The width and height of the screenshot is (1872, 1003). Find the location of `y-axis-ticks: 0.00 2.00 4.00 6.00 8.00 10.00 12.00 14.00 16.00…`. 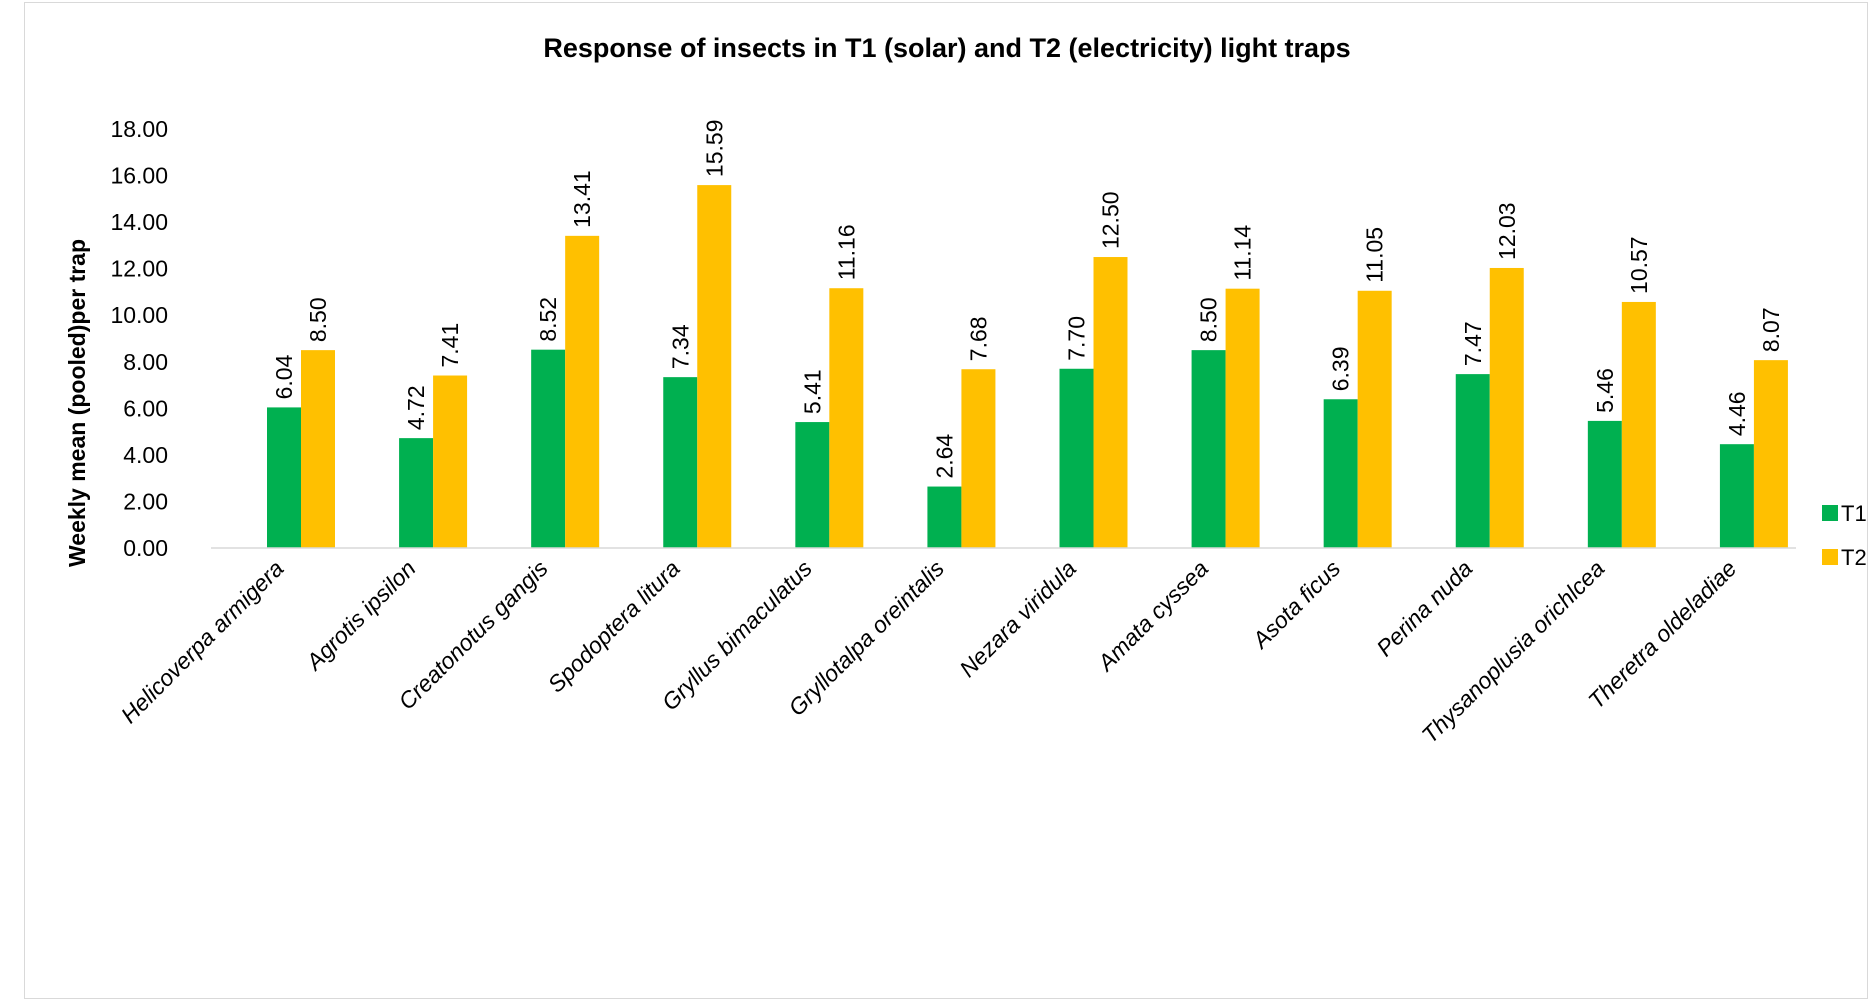

y-axis-ticks: 0.00 2.00 4.00 6.00 8.00 10.00 12.00 14.00 16.00… is located at coordinates (139, 338).